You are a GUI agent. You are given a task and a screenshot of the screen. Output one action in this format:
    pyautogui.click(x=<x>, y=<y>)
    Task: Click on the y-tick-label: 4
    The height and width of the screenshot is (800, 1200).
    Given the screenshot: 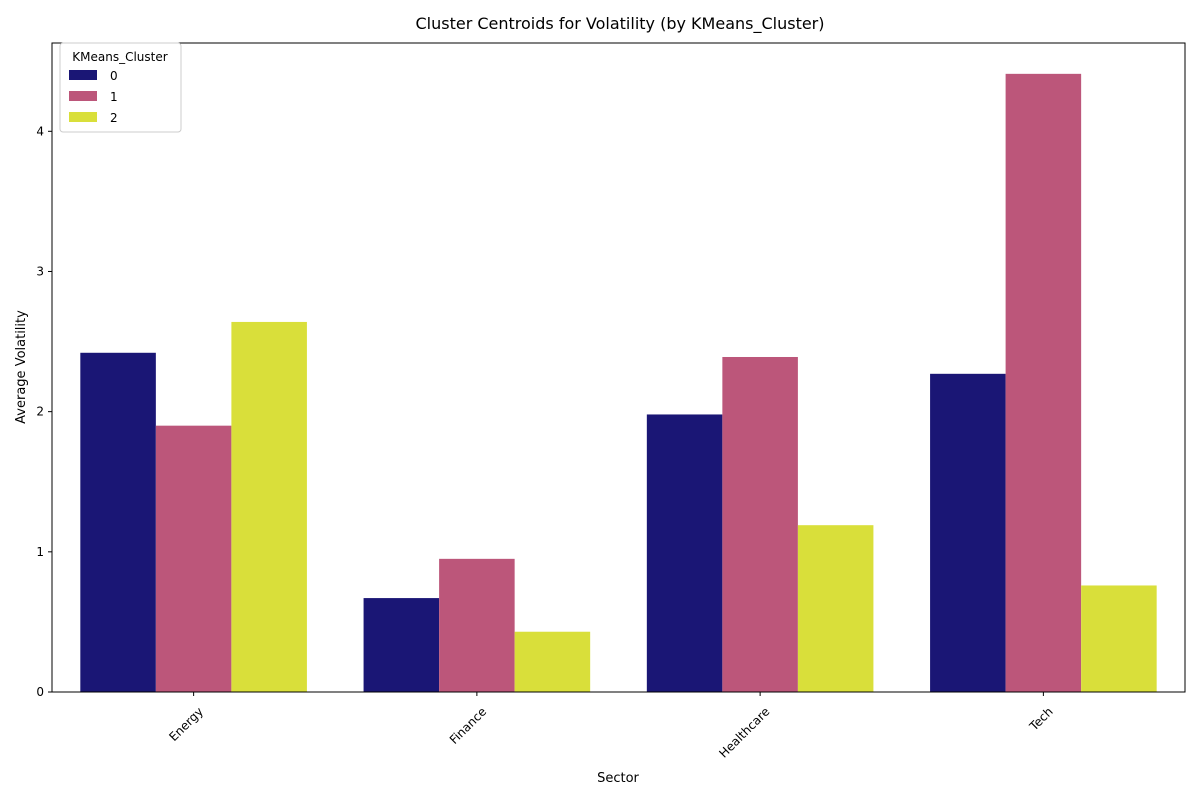 What is the action you would take?
    pyautogui.click(x=40, y=131)
    